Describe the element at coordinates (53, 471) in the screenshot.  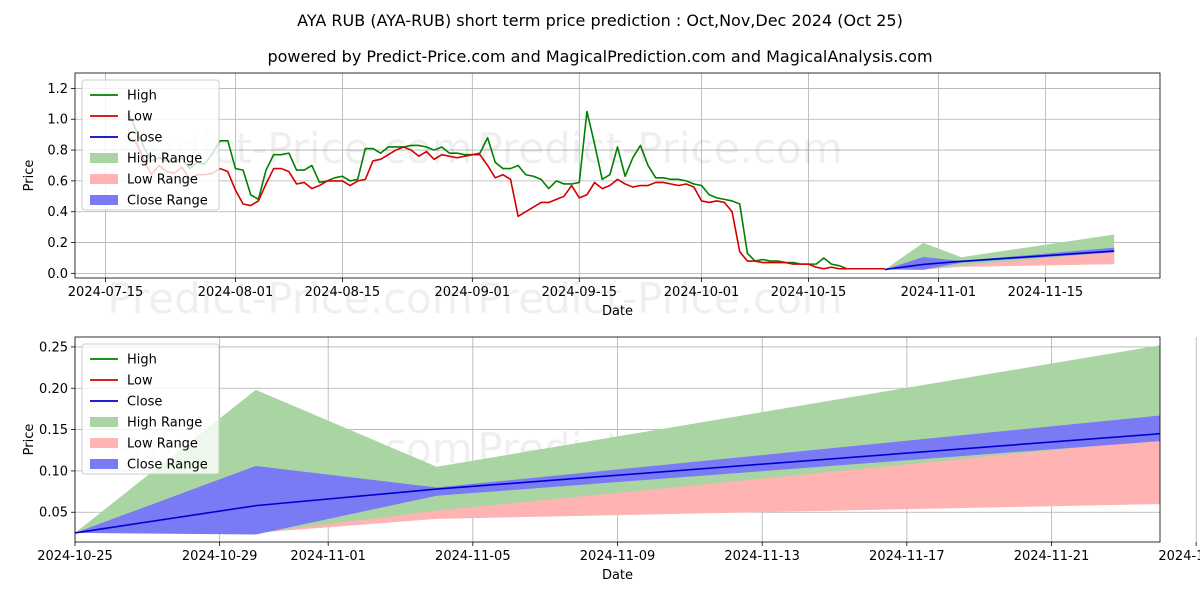
I see `y-tick-label: 0.10` at that location.